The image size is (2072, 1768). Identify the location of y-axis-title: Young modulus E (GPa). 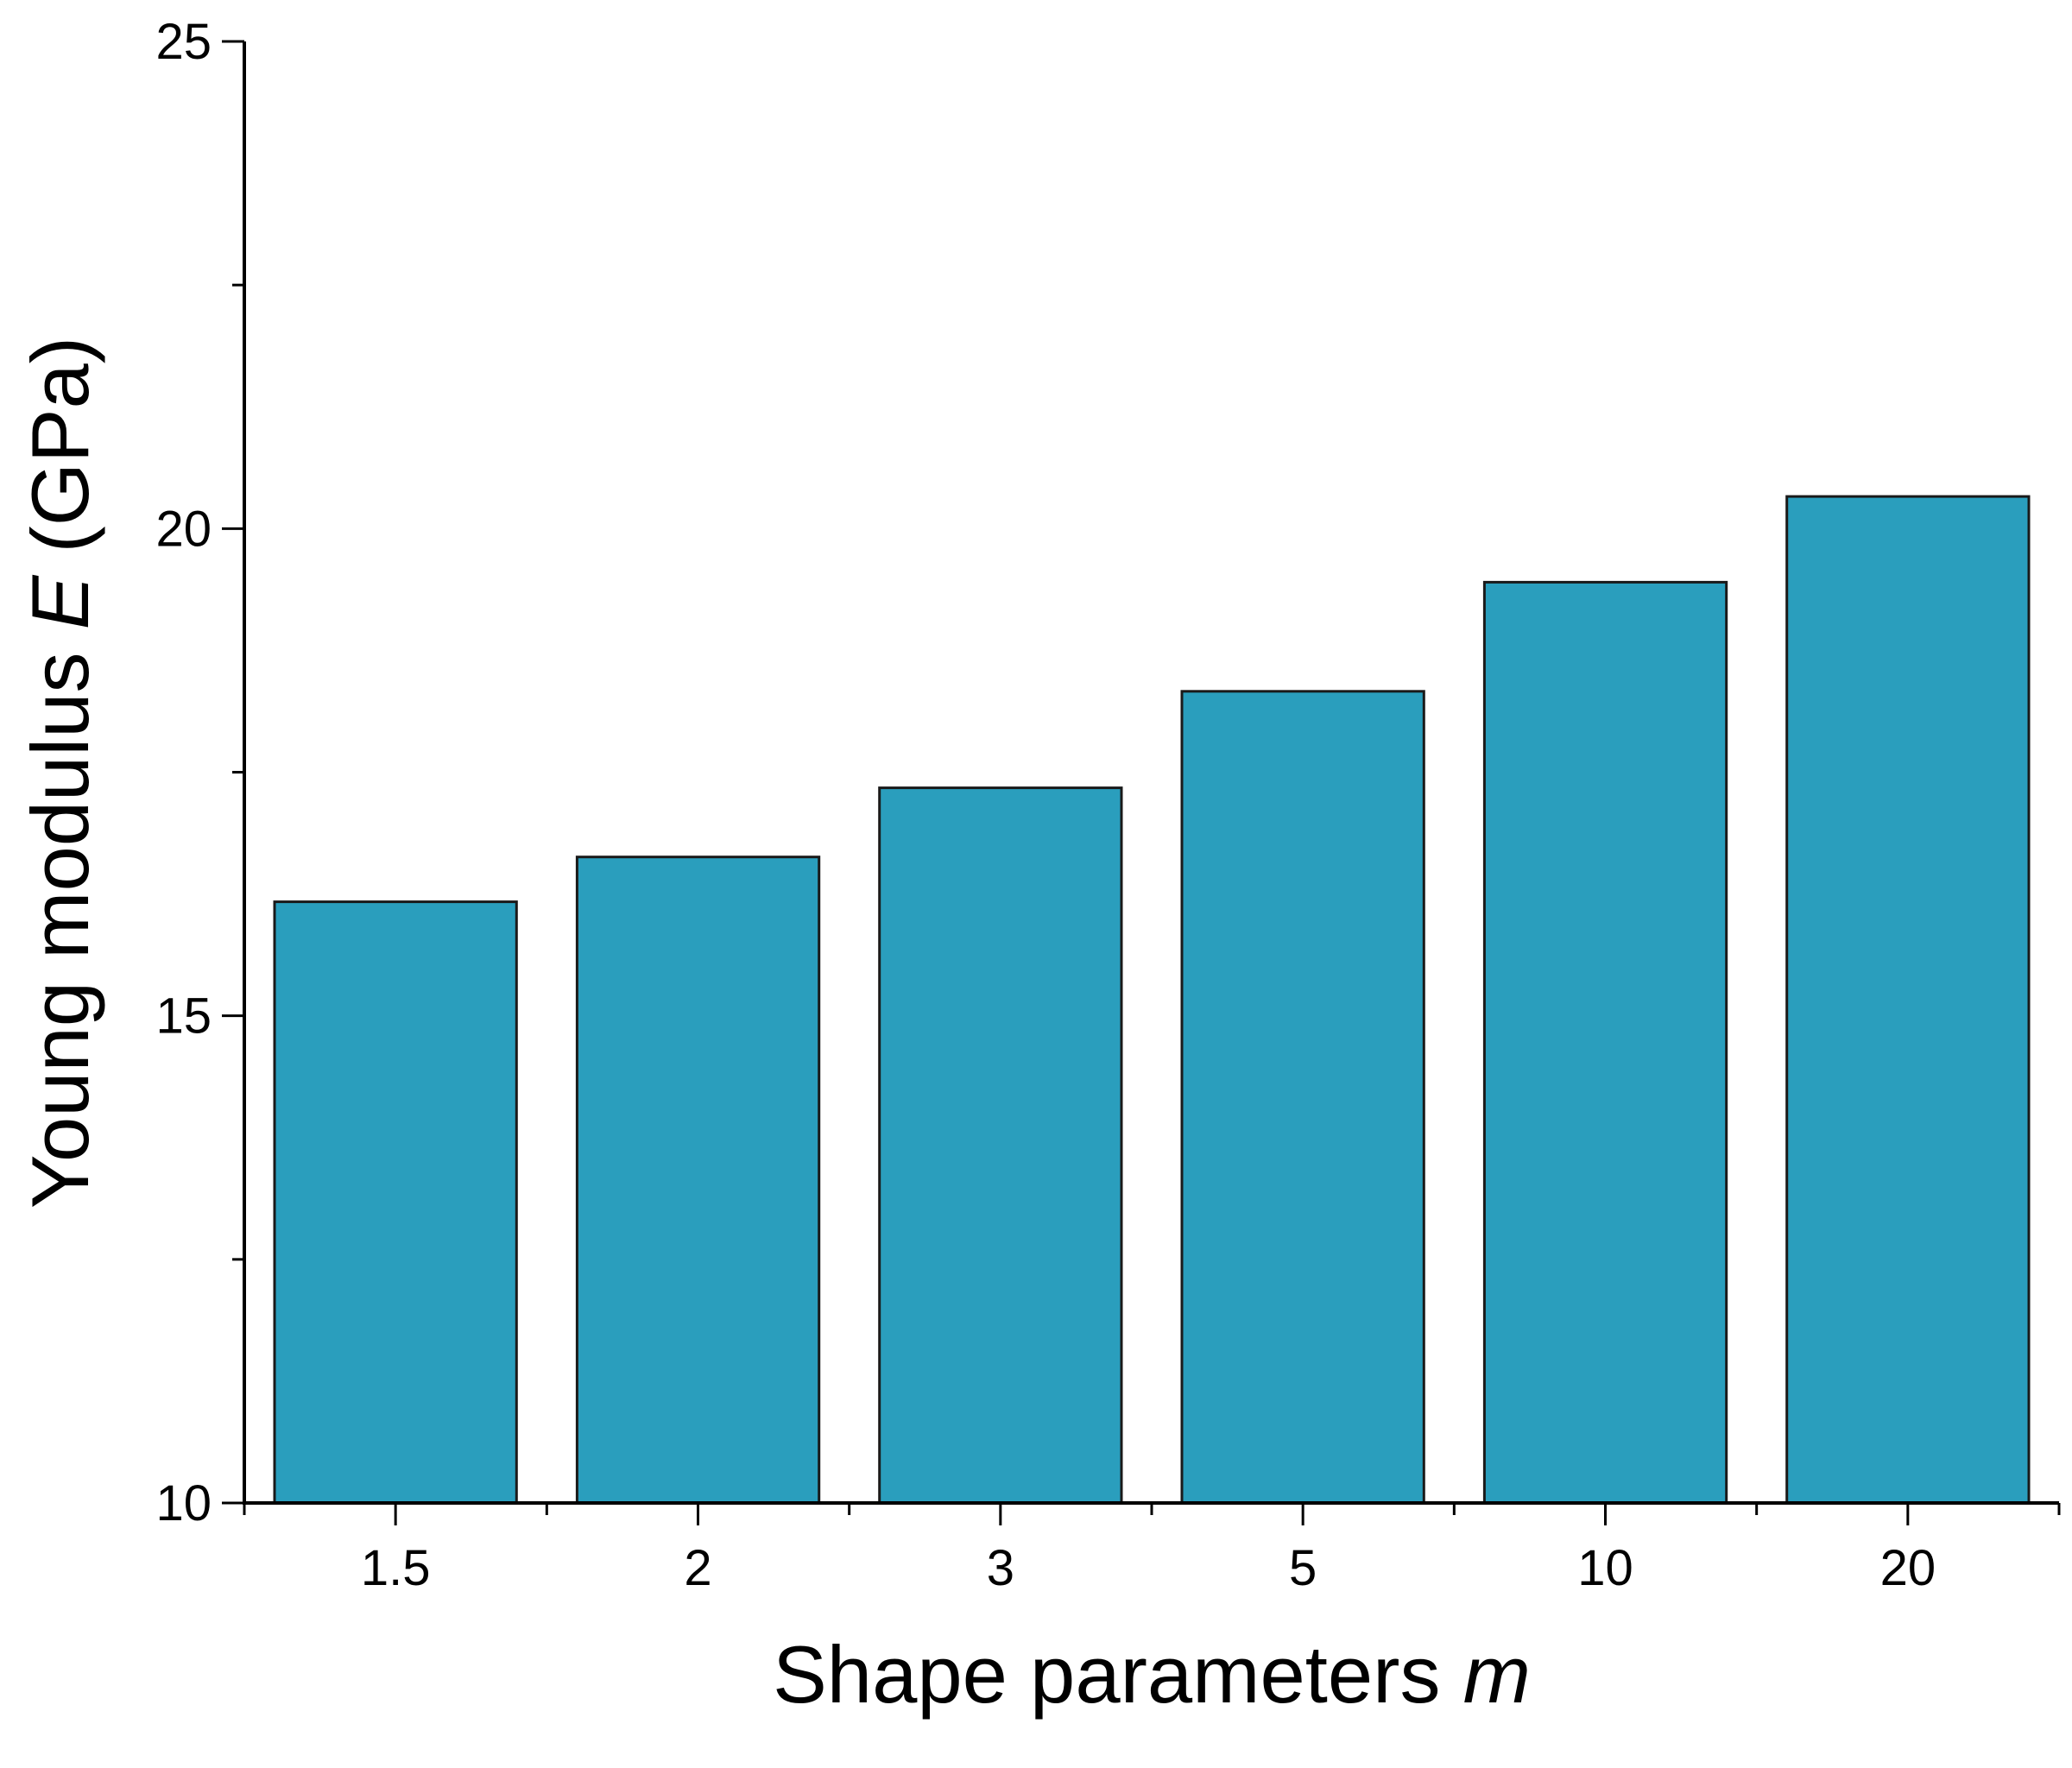
(60, 773).